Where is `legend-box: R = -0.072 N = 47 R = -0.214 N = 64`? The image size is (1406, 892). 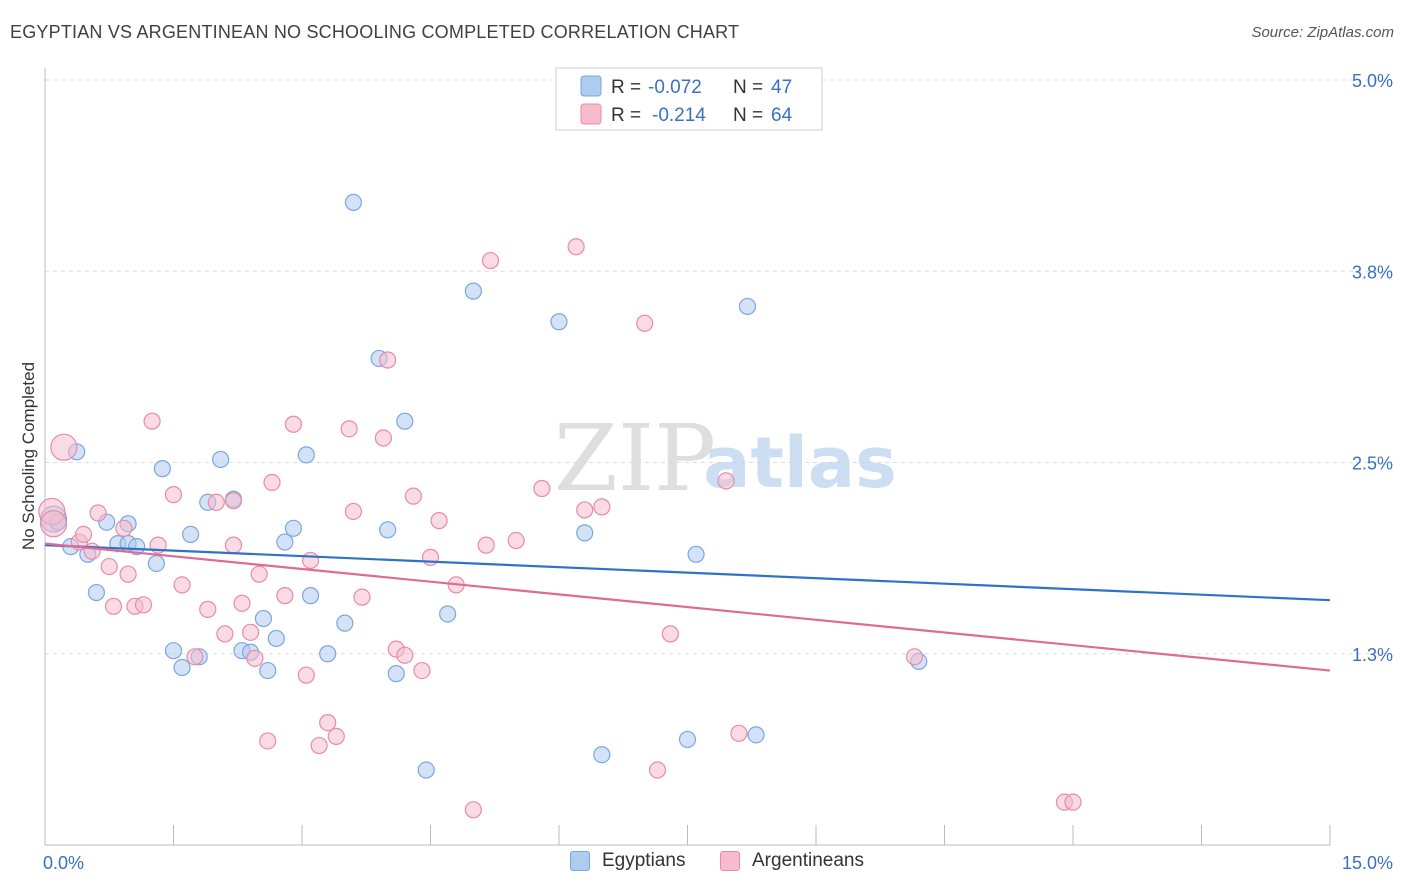
legend-box: R = -0.072 N = 47 R = -0.214 N = 64 is located at coordinates (689, 99).